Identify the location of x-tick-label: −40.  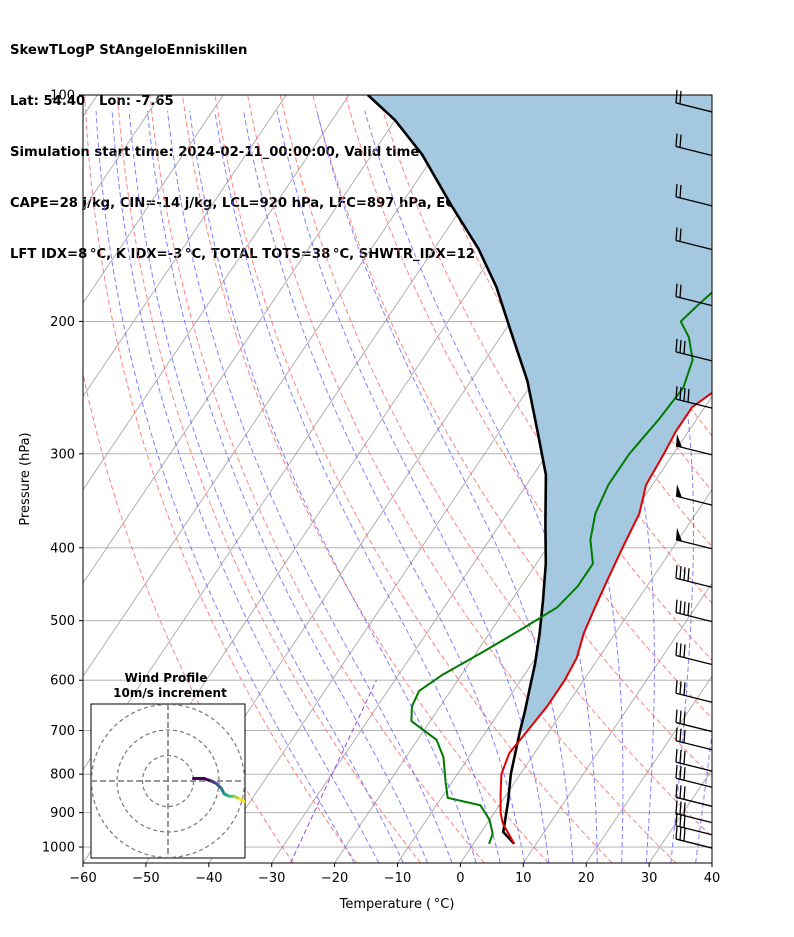
(208, 878).